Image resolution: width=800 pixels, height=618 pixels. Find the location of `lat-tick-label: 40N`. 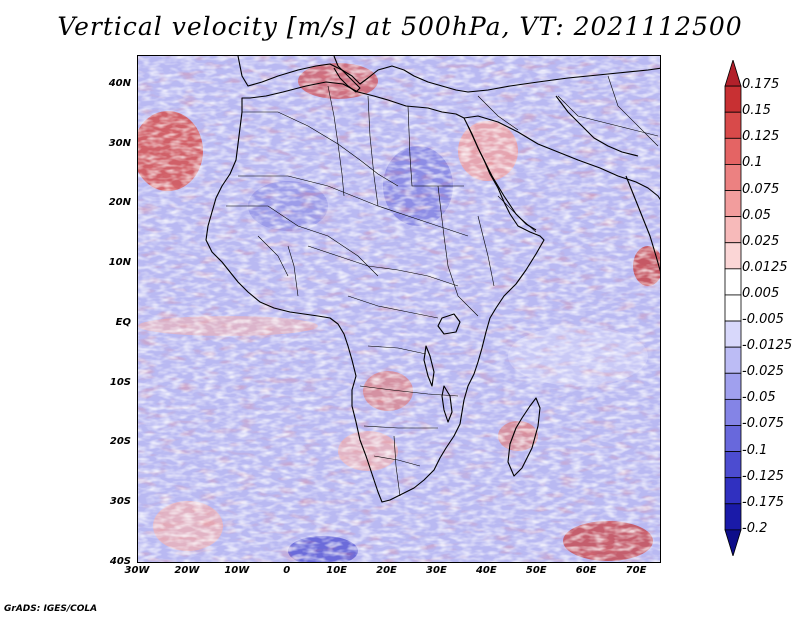

lat-tick-label: 40N is located at coordinates (119, 83).